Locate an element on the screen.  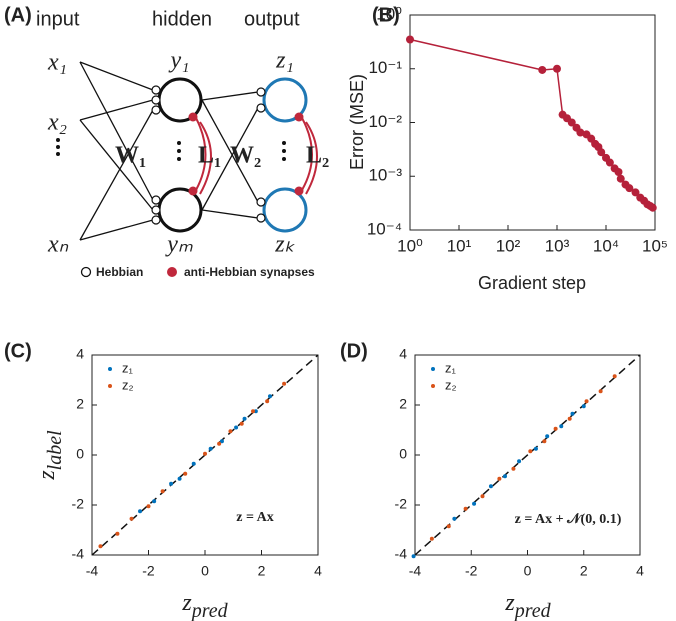
header: output is located at coordinates (272, 19).